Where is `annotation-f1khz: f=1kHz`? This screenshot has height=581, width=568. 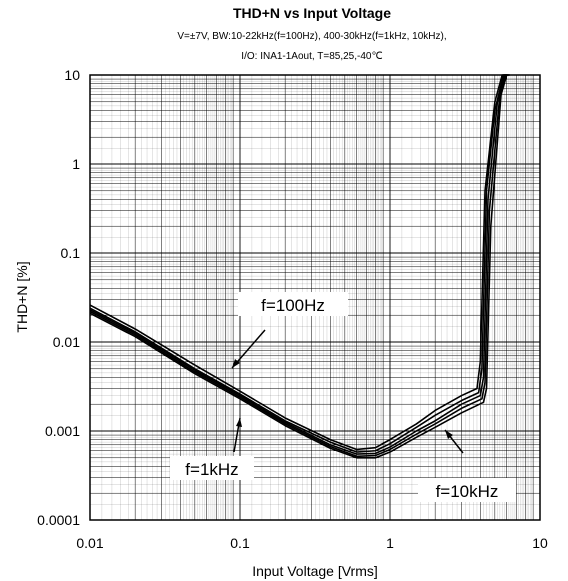
annotation-f1khz: f=1kHz is located at coordinates (211, 469).